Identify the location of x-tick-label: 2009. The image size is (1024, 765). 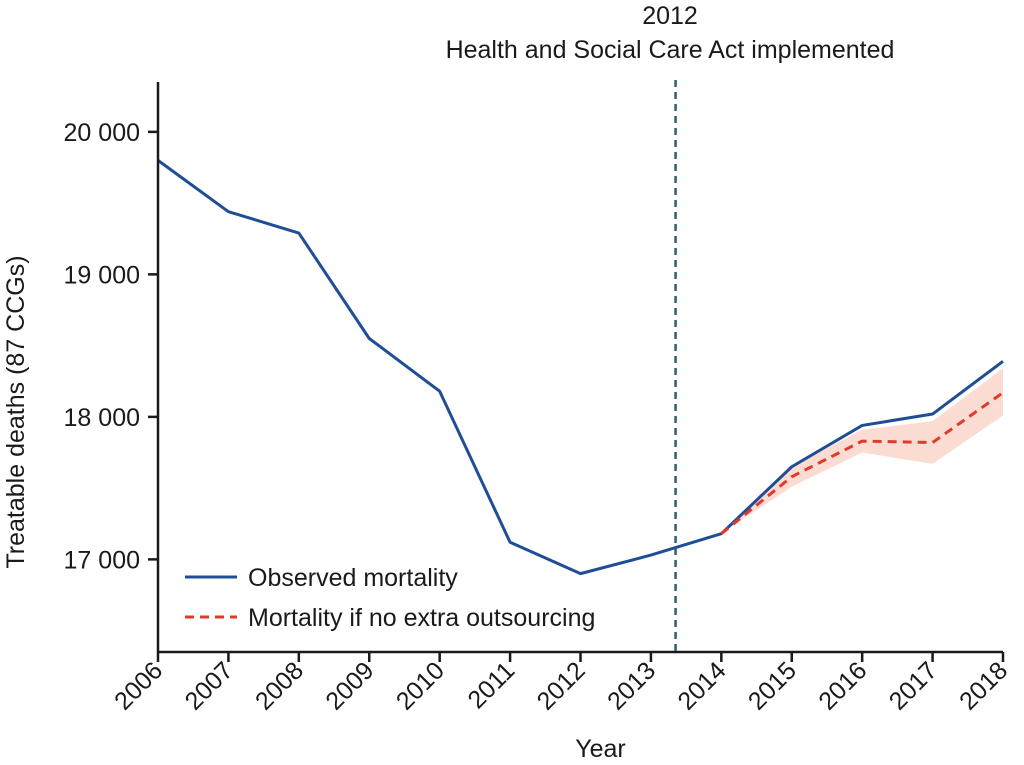
(349, 685).